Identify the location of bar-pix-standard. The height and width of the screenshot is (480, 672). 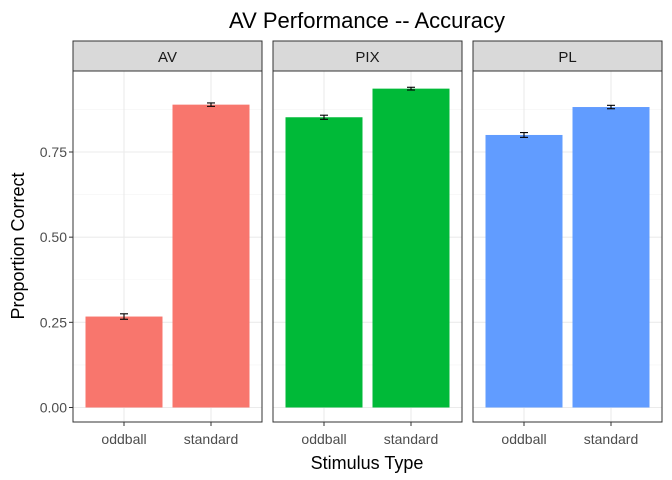
(411, 248).